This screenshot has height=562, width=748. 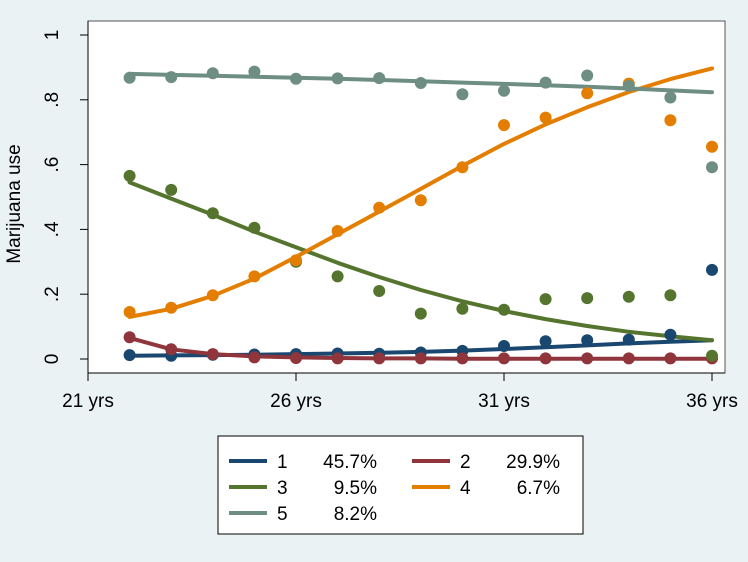 What do you see at coordinates (52, 294) in the screenshot?
I see `y-tick-label: .2` at bounding box center [52, 294].